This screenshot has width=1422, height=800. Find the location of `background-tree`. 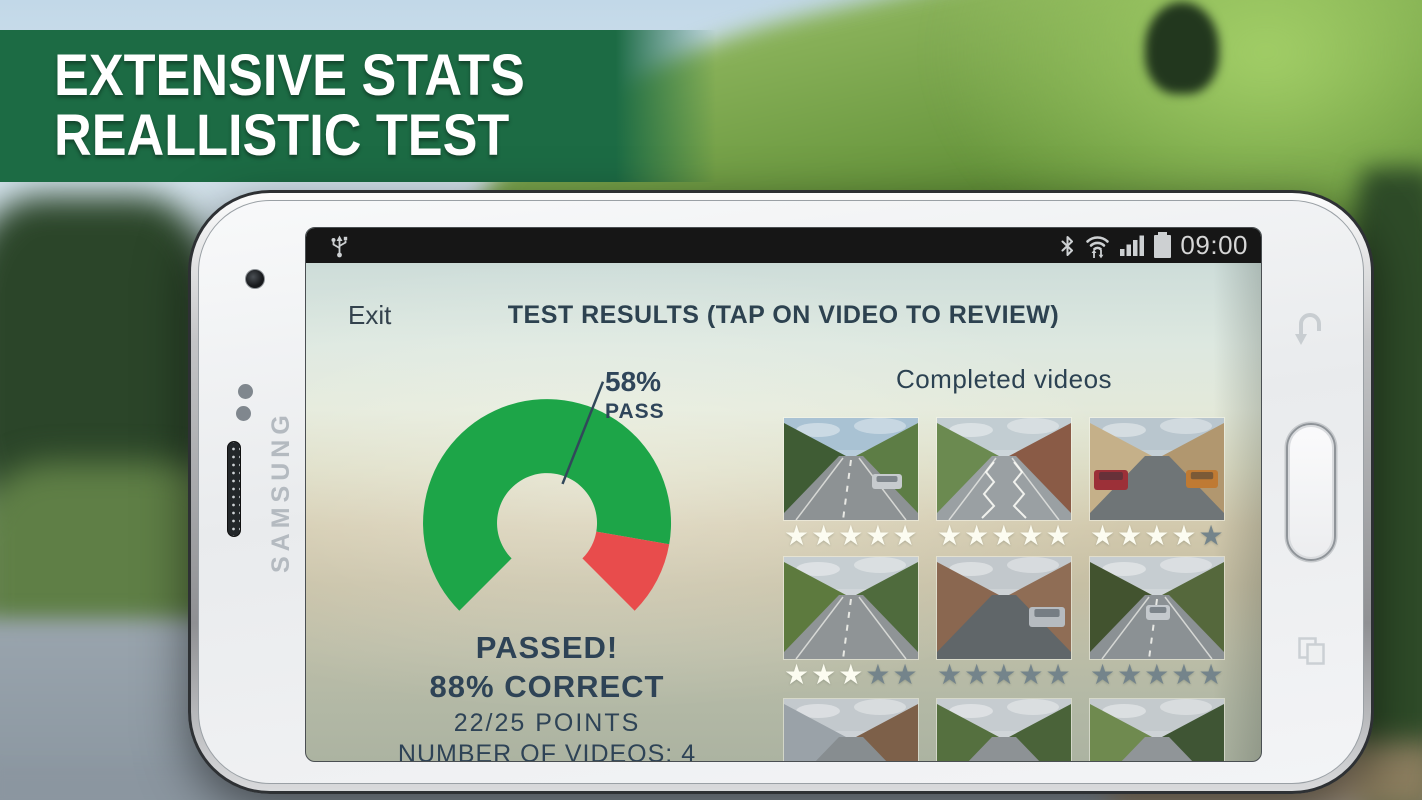

background-tree is located at coordinates (1182, 48).